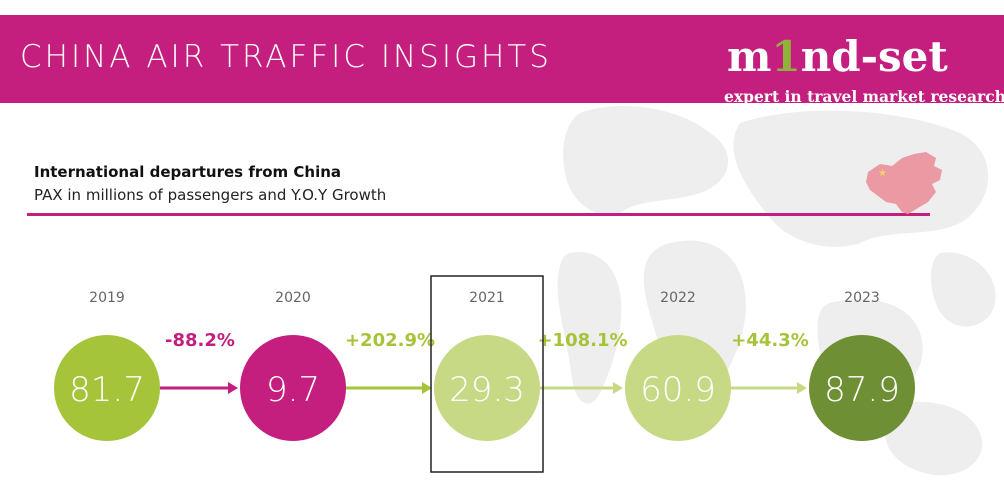 The height and width of the screenshot is (486, 1004). Describe the element at coordinates (107, 298) in the screenshot. I see `year-label: 2019` at that location.